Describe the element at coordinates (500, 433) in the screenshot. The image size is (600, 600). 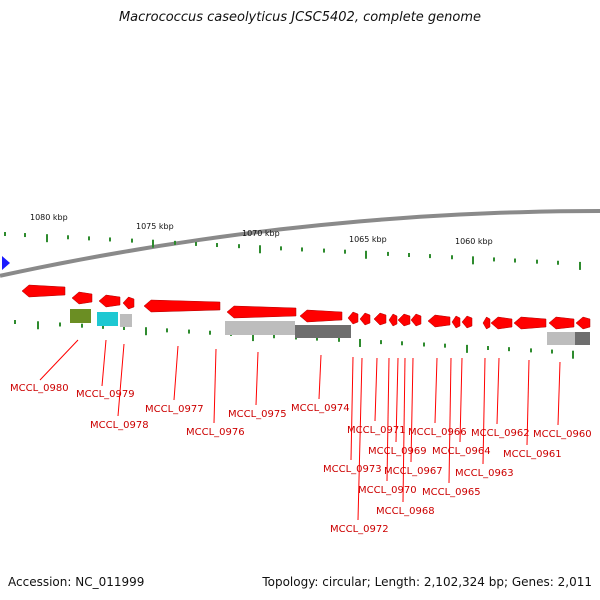
I see `gene-label: MCCL_0962` at that location.